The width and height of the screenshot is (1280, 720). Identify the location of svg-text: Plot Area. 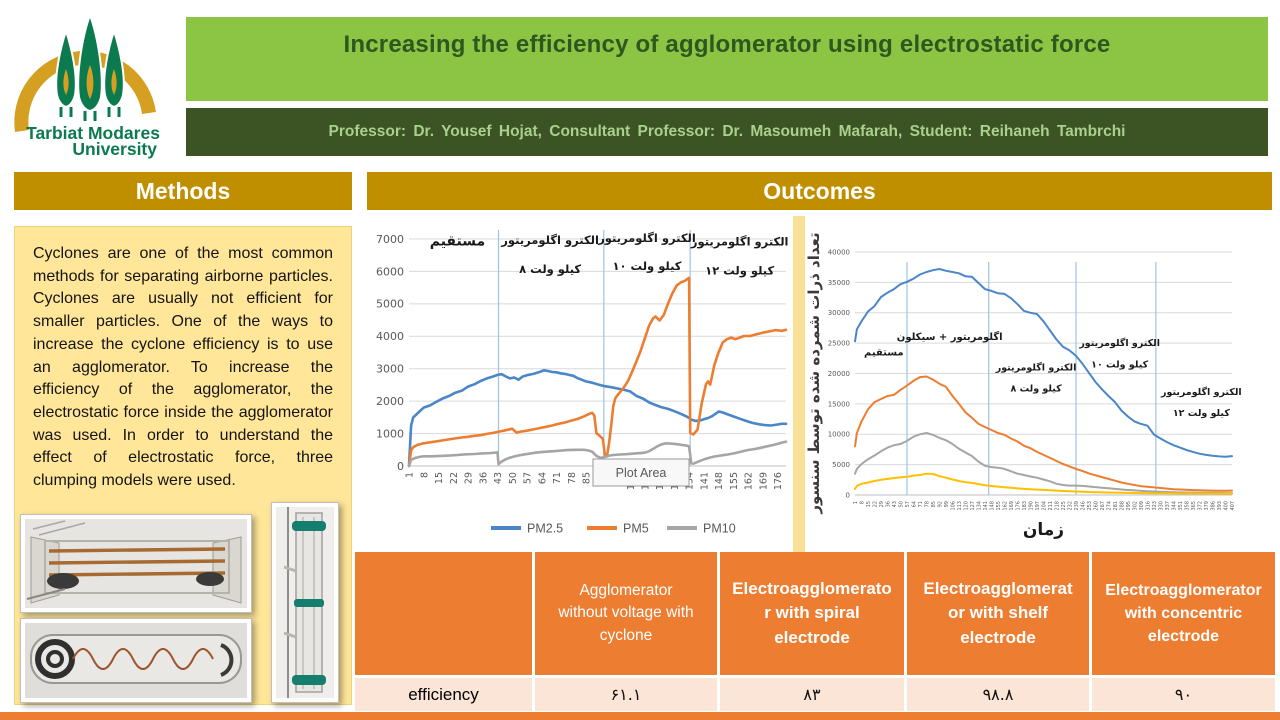
(641, 473).